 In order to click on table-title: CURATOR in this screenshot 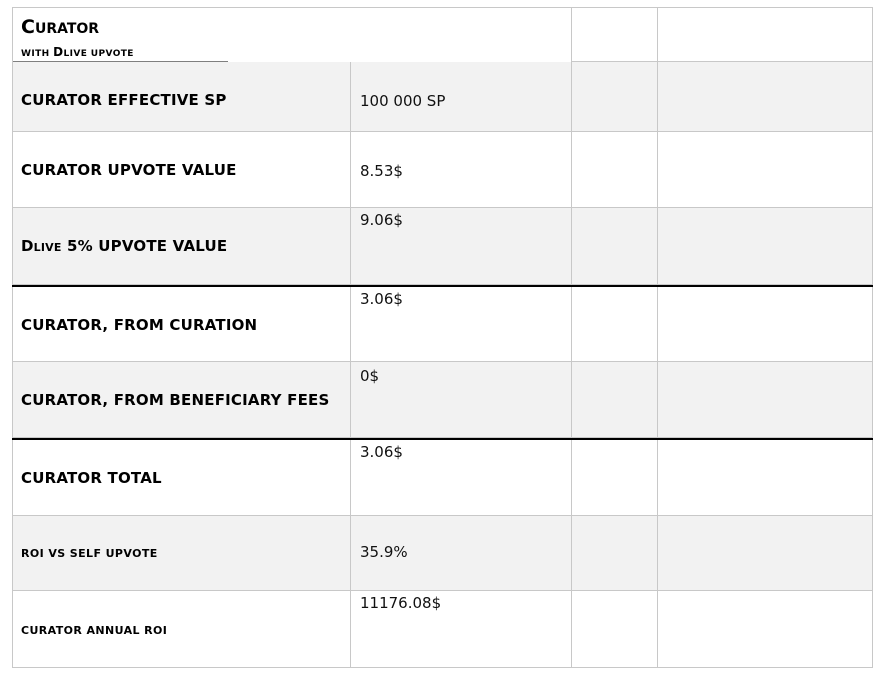, I will do `click(60, 27)`.